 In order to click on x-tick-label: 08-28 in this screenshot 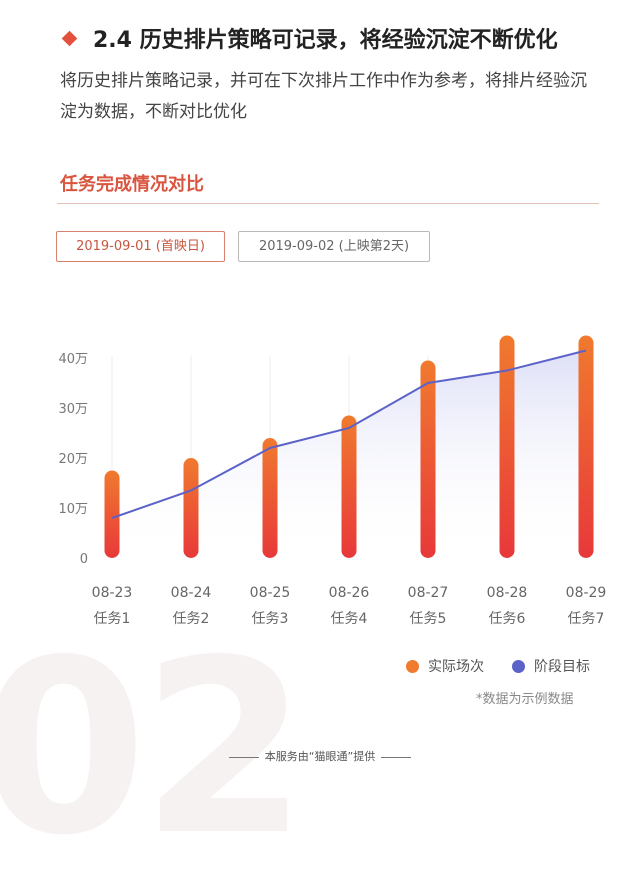, I will do `click(507, 593)`.